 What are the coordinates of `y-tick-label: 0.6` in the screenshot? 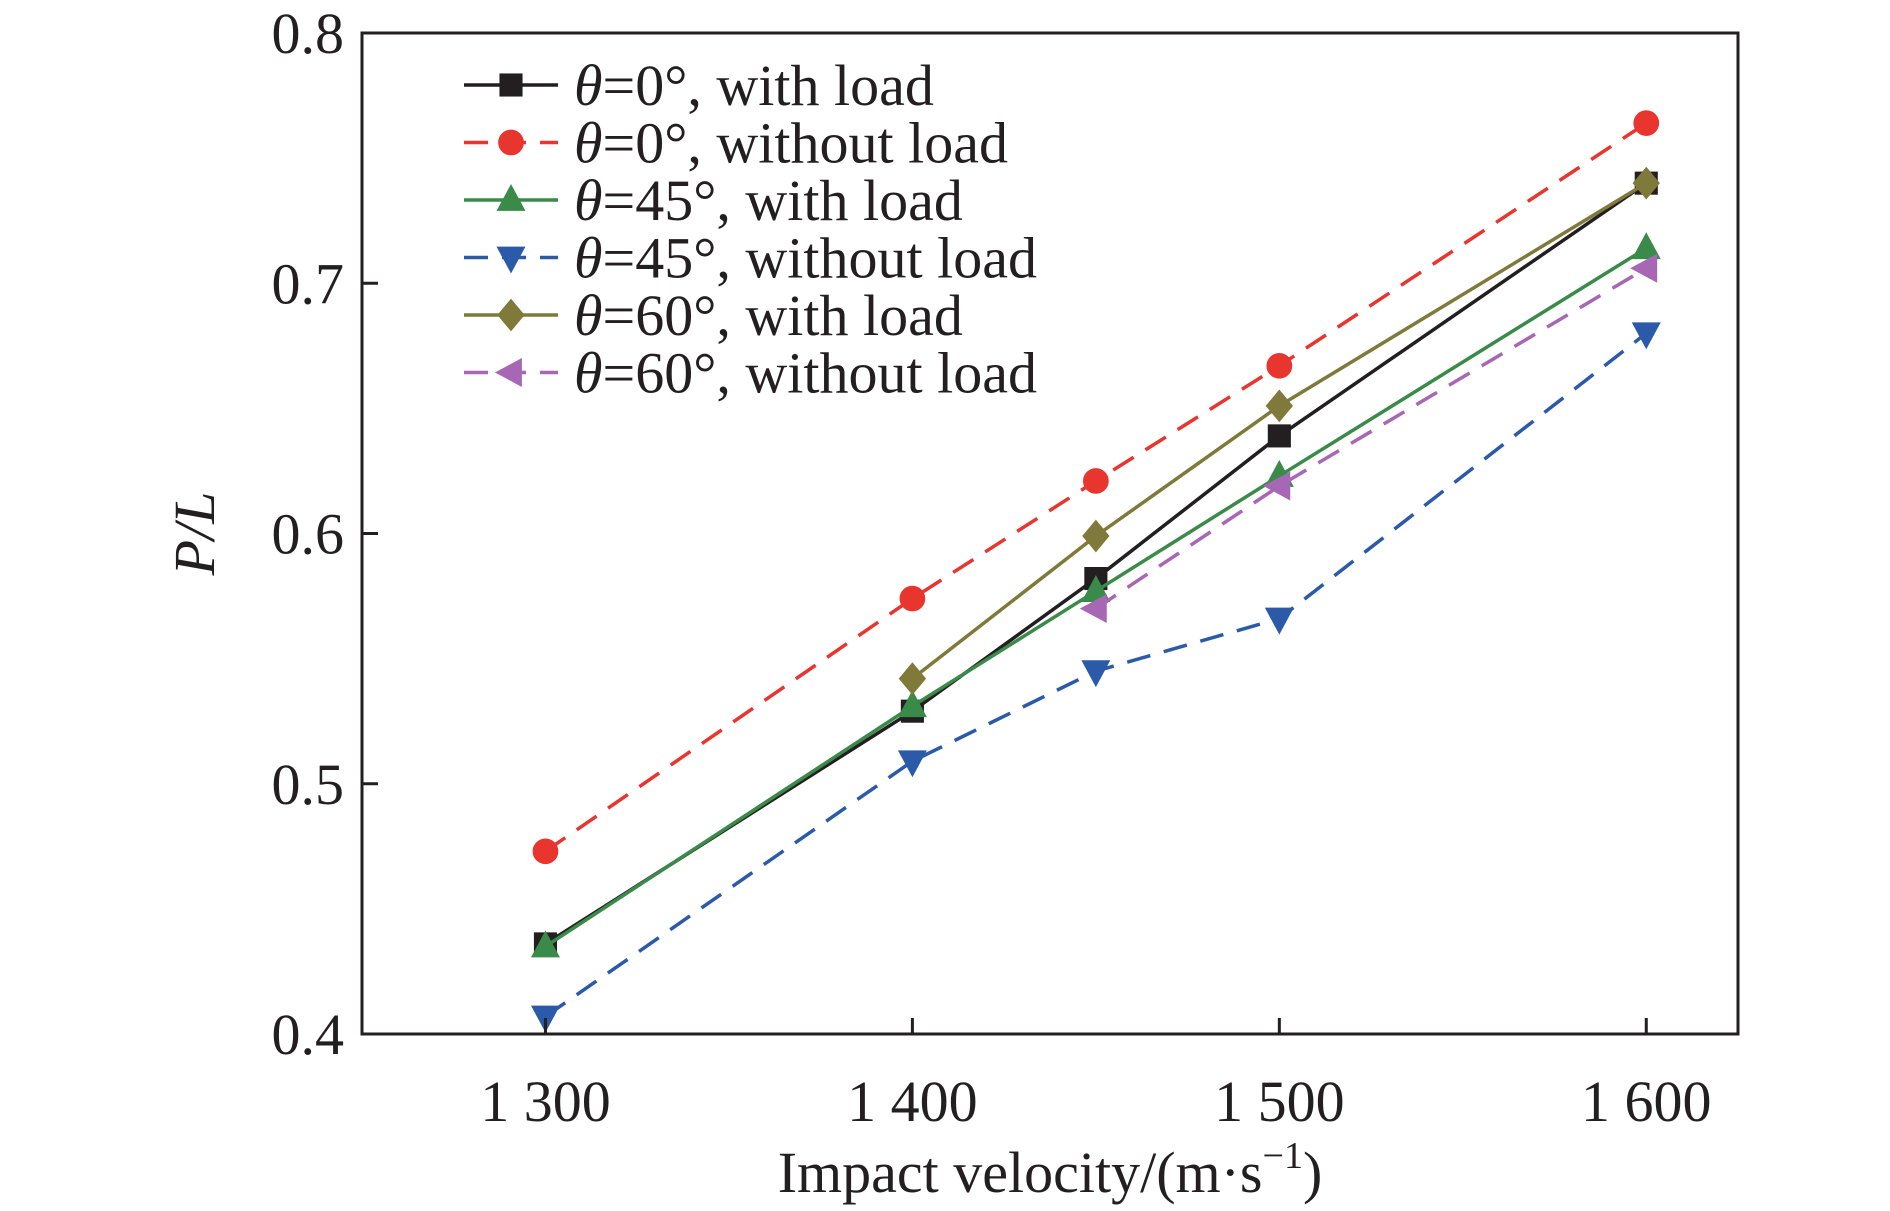 It's located at (308, 534).